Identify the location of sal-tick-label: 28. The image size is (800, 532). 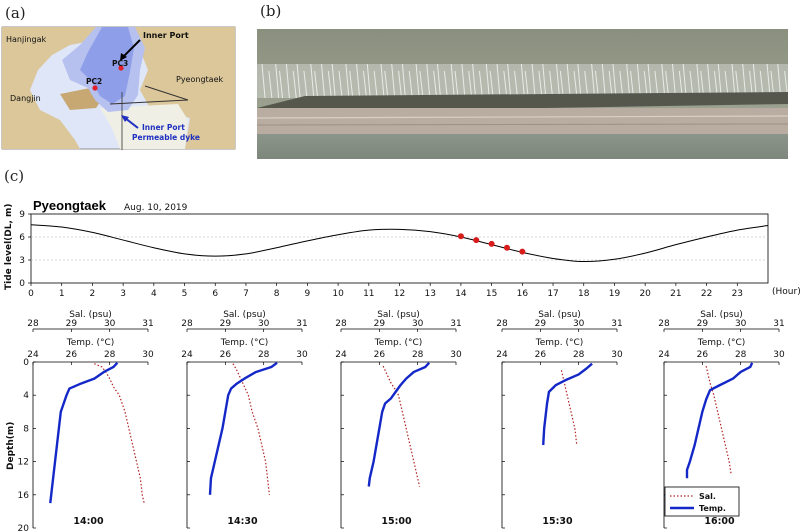
(187, 324).